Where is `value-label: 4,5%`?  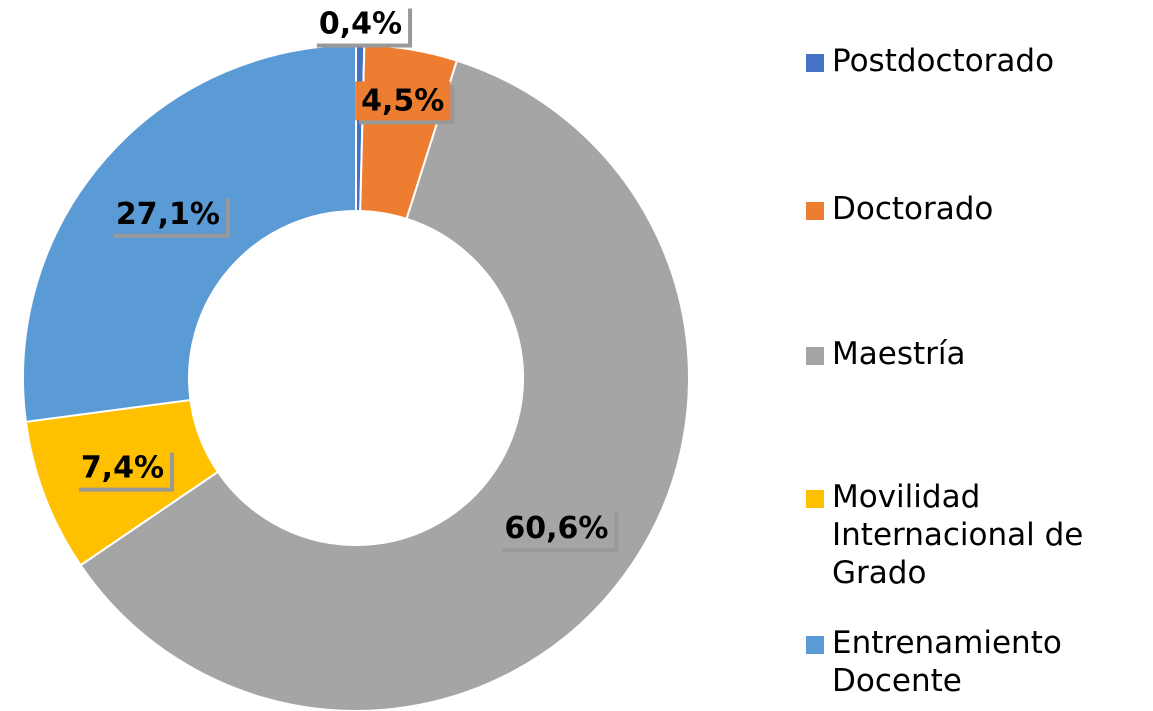
value-label: 4,5% is located at coordinates (402, 100).